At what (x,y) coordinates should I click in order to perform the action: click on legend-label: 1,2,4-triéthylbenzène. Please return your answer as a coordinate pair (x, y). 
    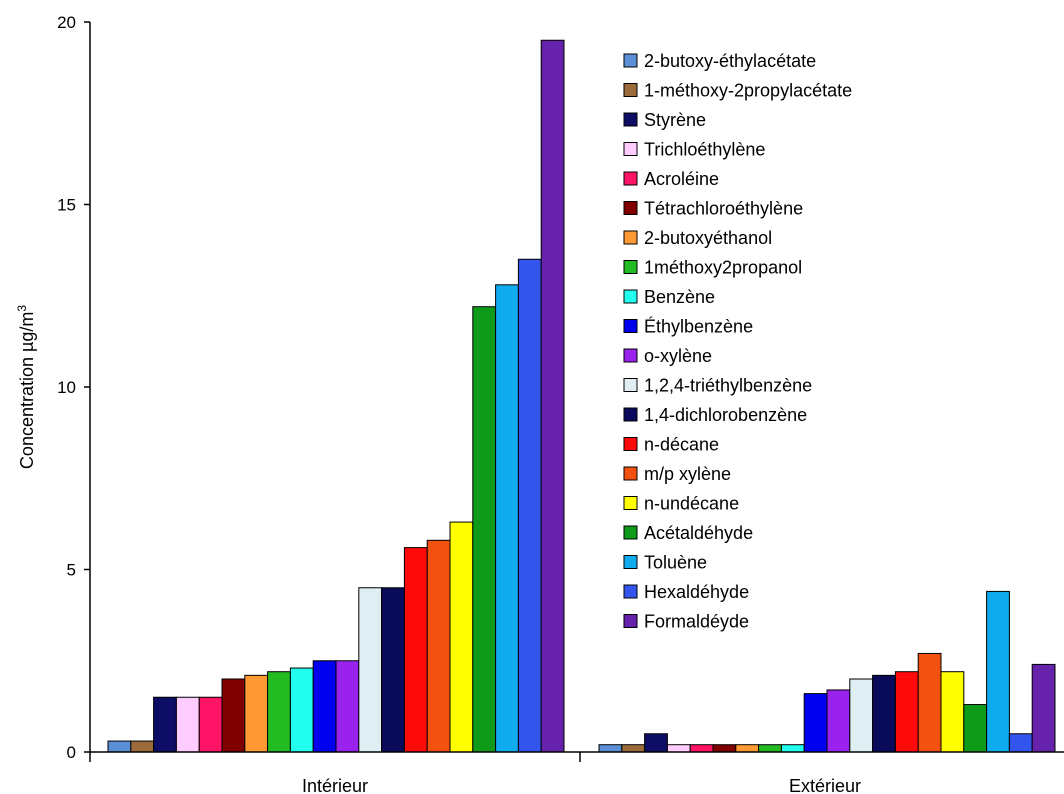
    Looking at the image, I should click on (728, 386).